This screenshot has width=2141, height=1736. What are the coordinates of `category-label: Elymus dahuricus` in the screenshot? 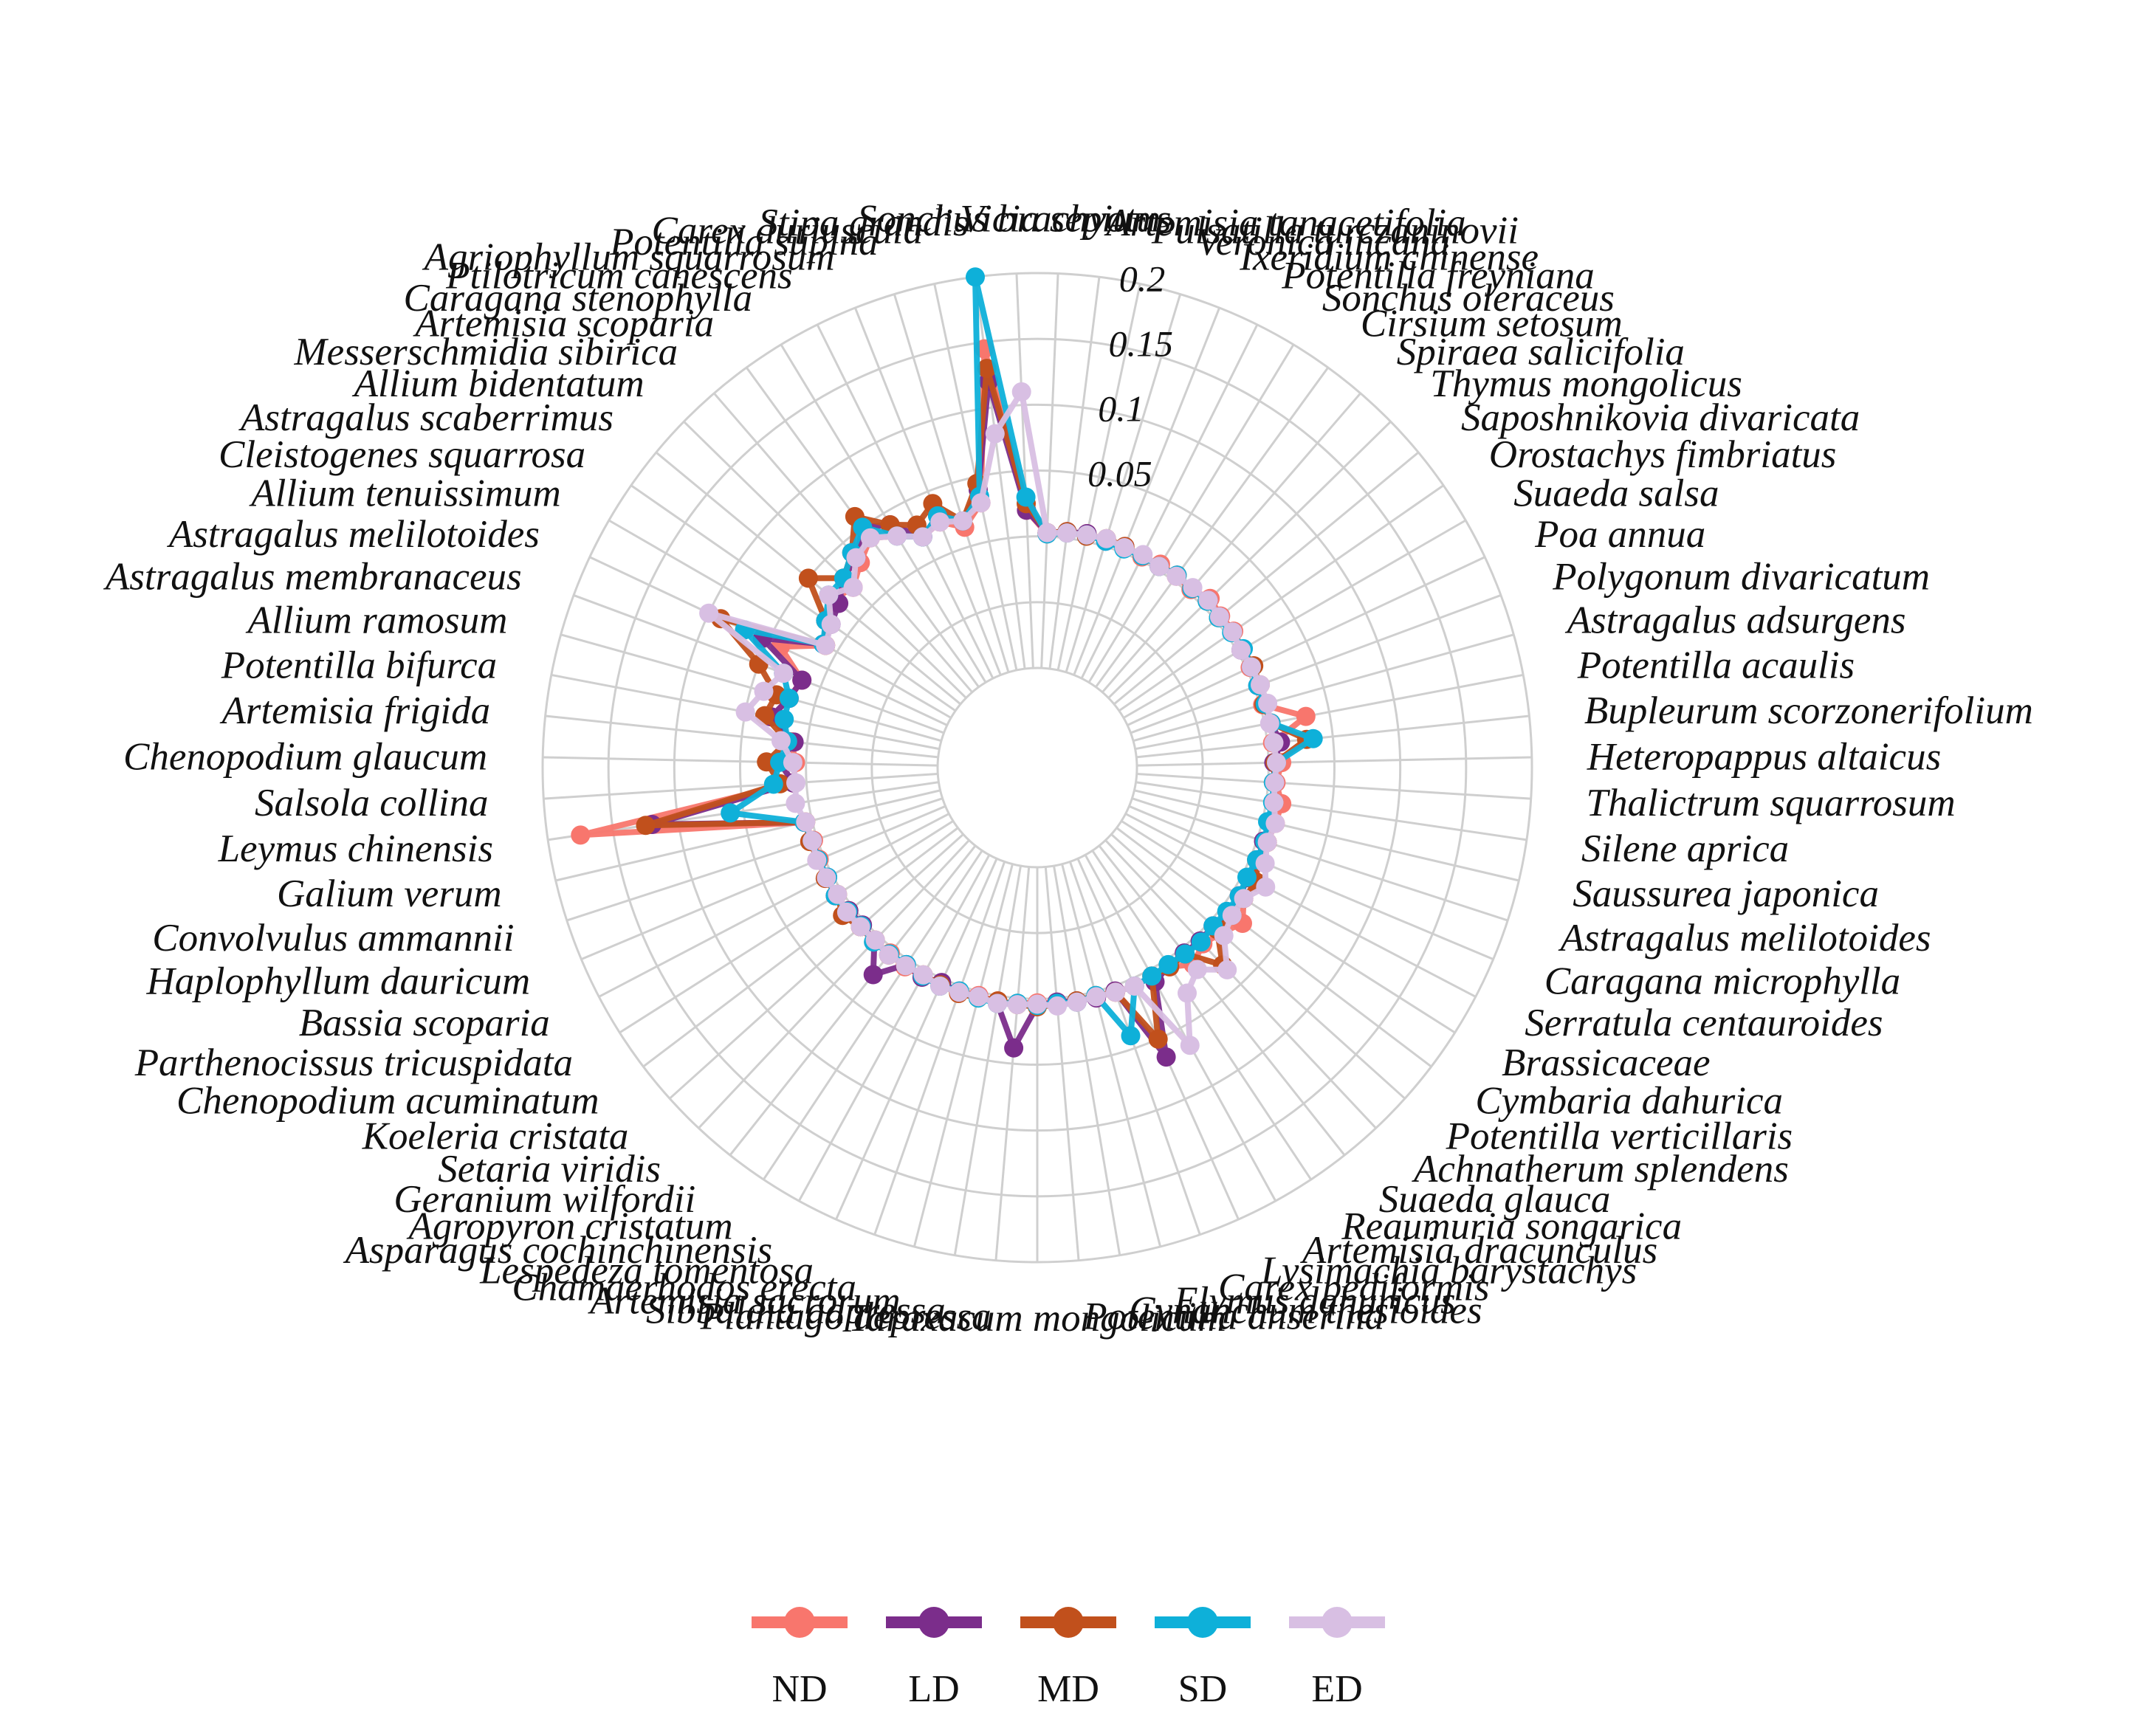 It's located at (1314, 1301).